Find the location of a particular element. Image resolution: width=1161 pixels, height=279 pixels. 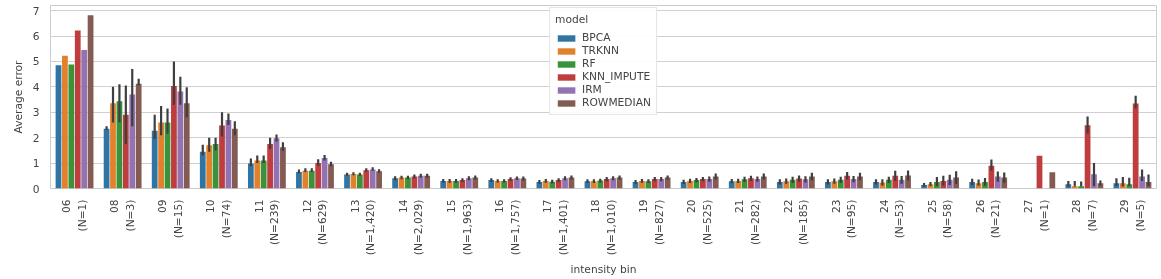

legend-label: RF is located at coordinates (589, 63).